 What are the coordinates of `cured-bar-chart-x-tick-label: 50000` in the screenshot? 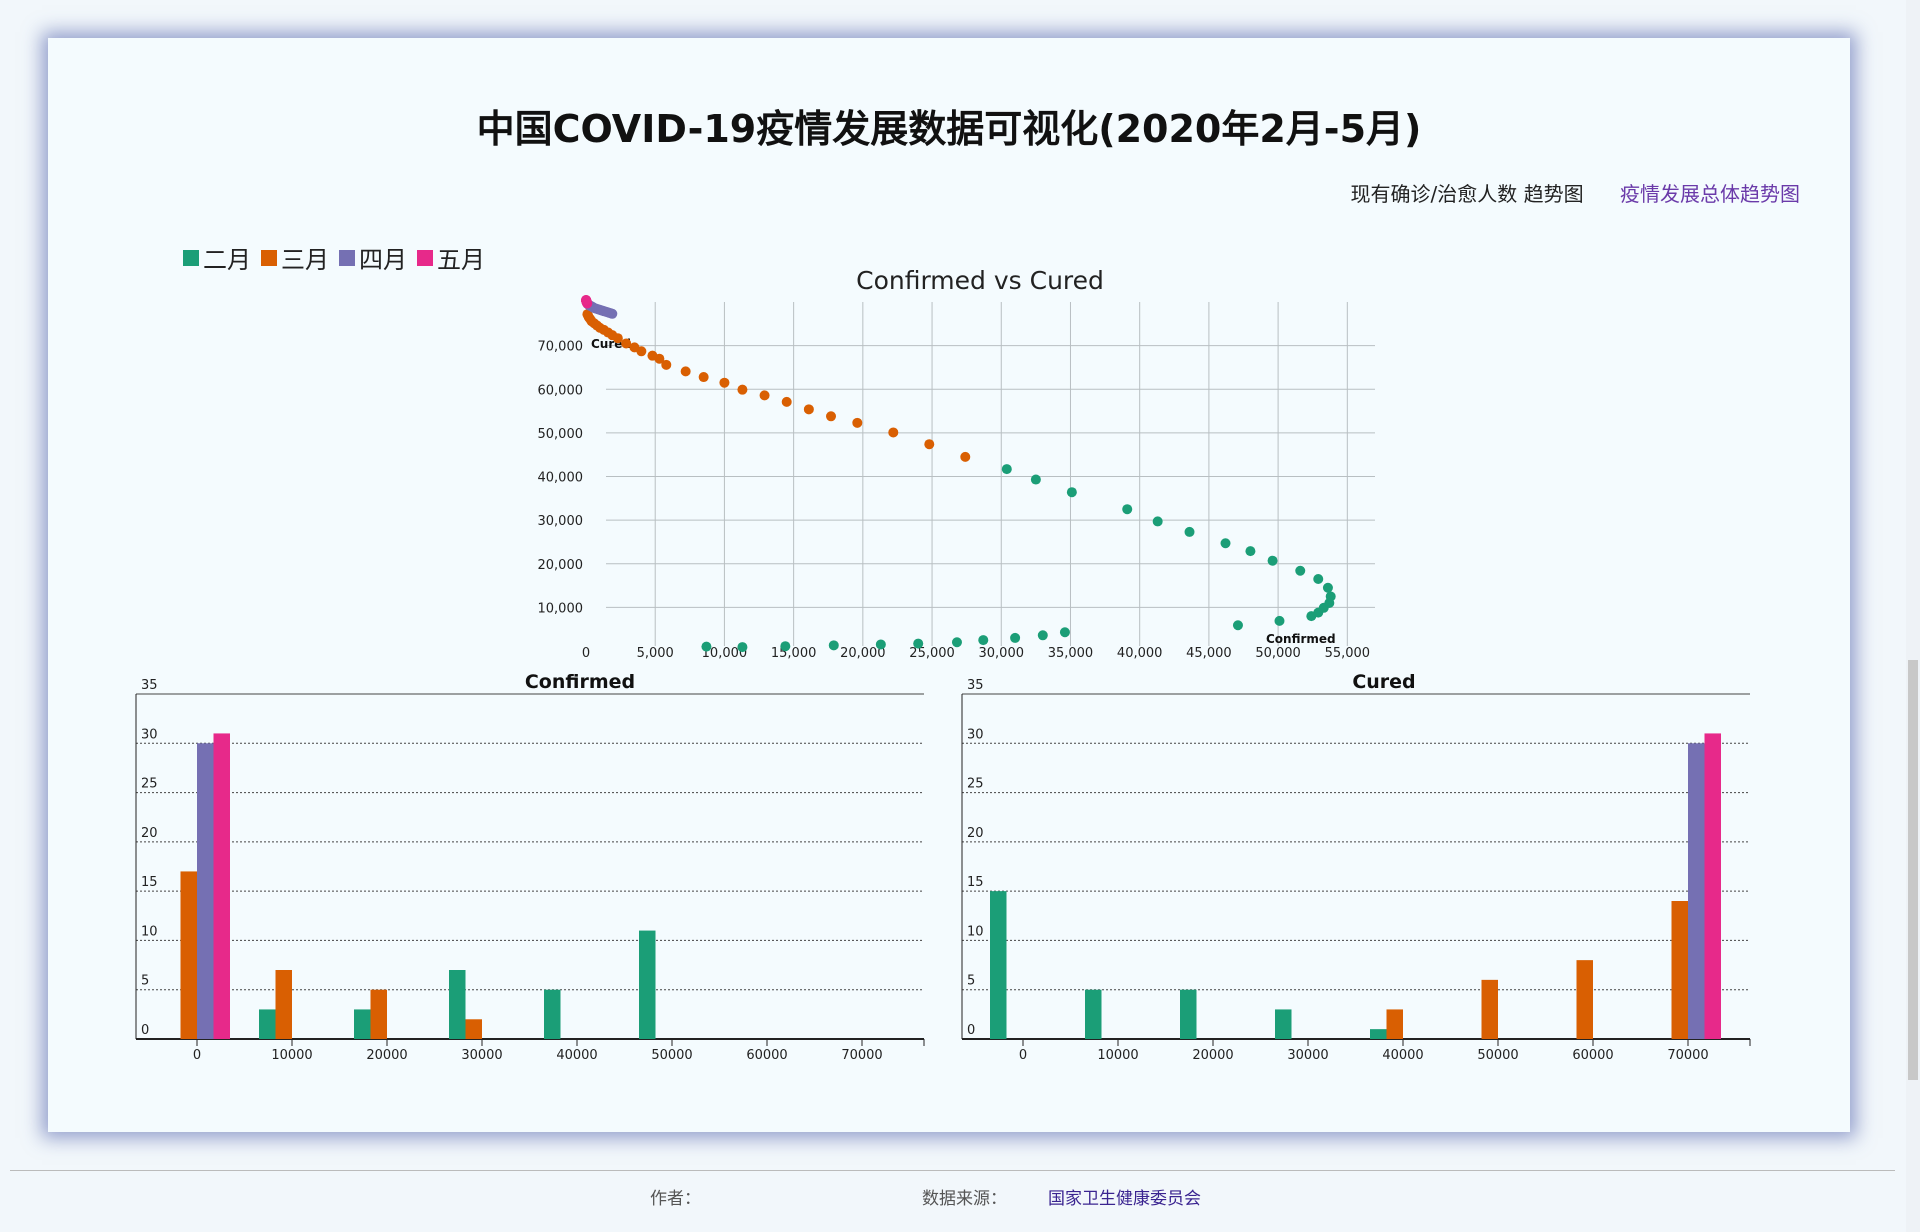 It's located at (1497, 1055).